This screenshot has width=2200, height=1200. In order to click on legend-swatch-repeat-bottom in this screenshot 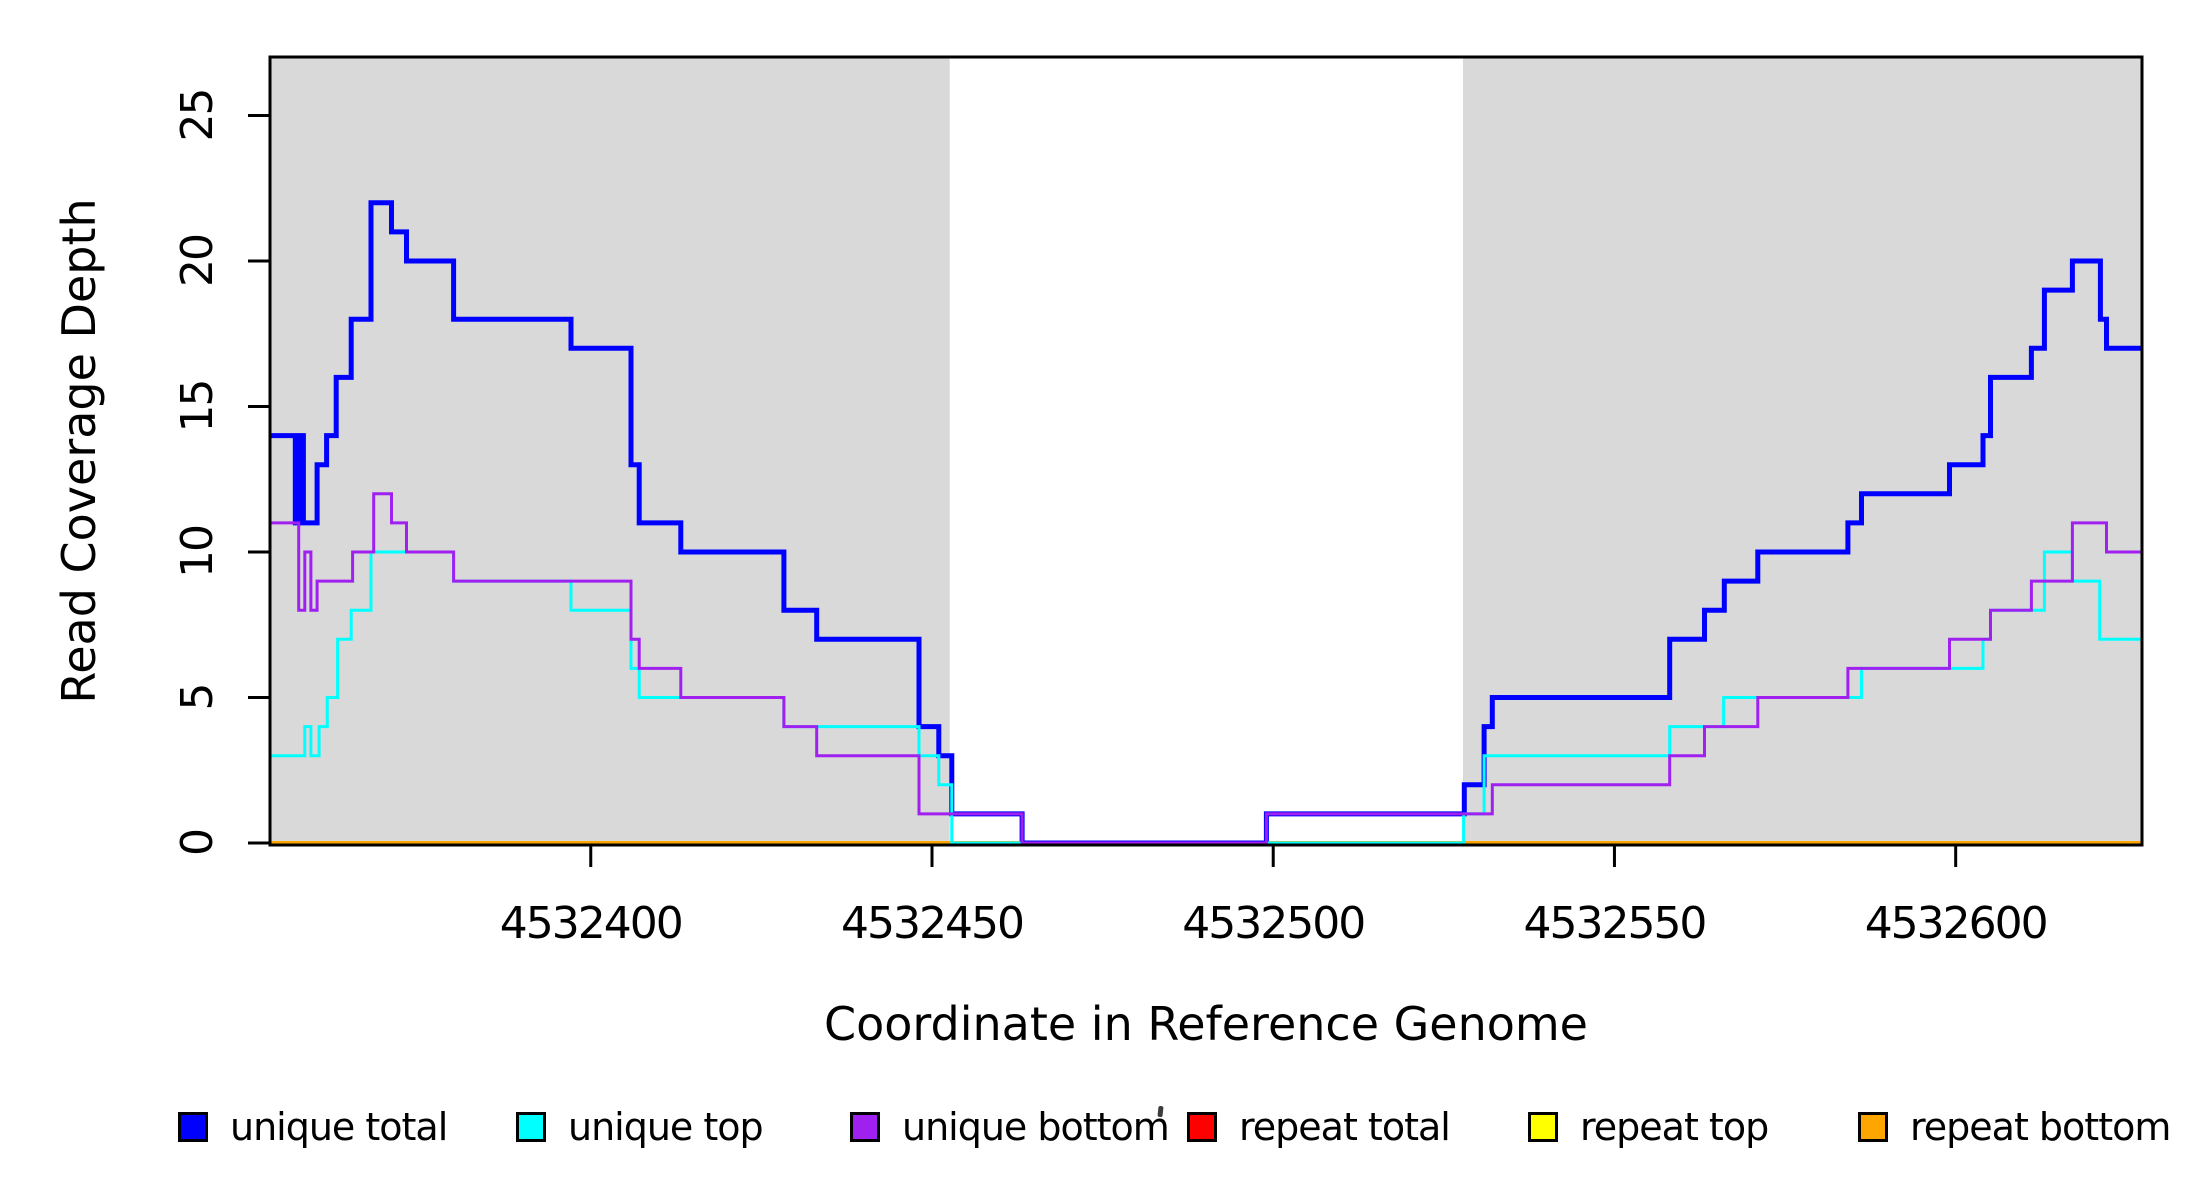, I will do `click(1873, 1127)`.